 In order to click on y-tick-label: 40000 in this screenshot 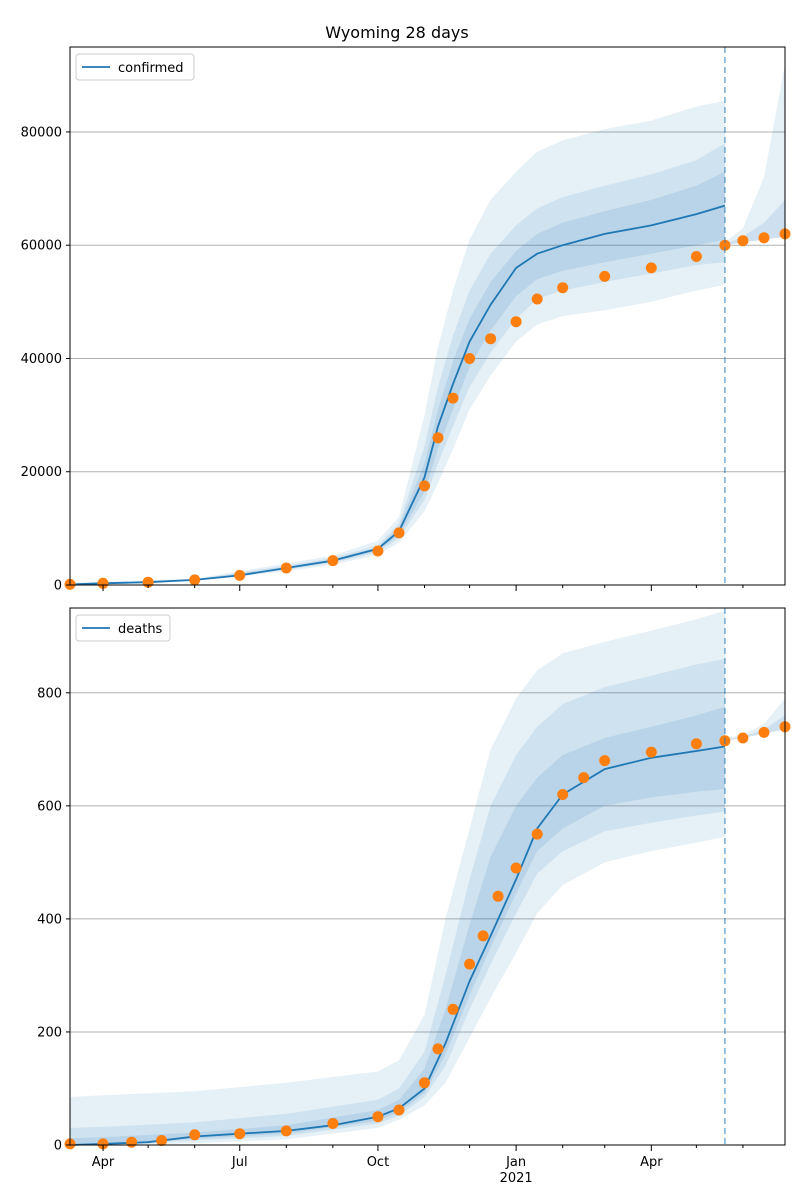, I will do `click(41, 359)`.